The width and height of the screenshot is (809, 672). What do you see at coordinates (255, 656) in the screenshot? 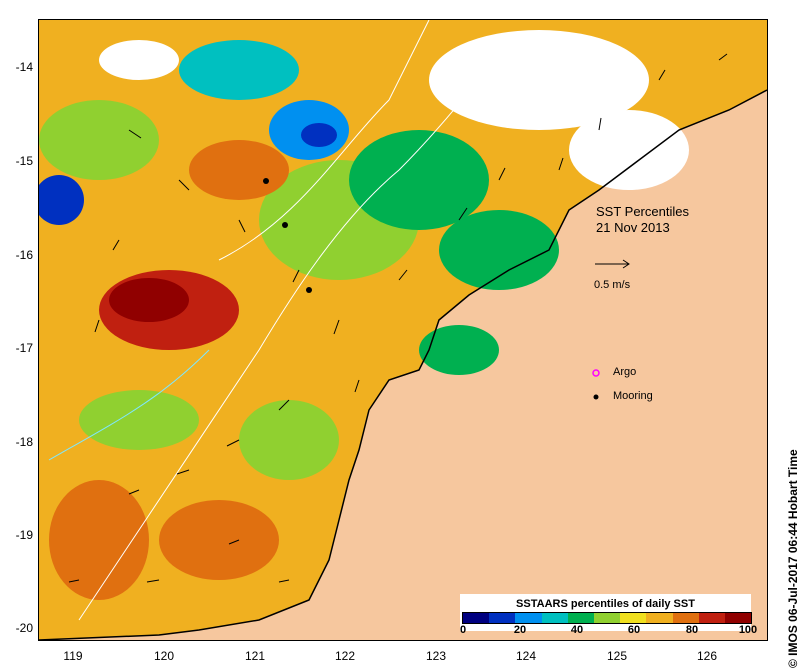
I see `lon-tick-121: 121` at bounding box center [255, 656].